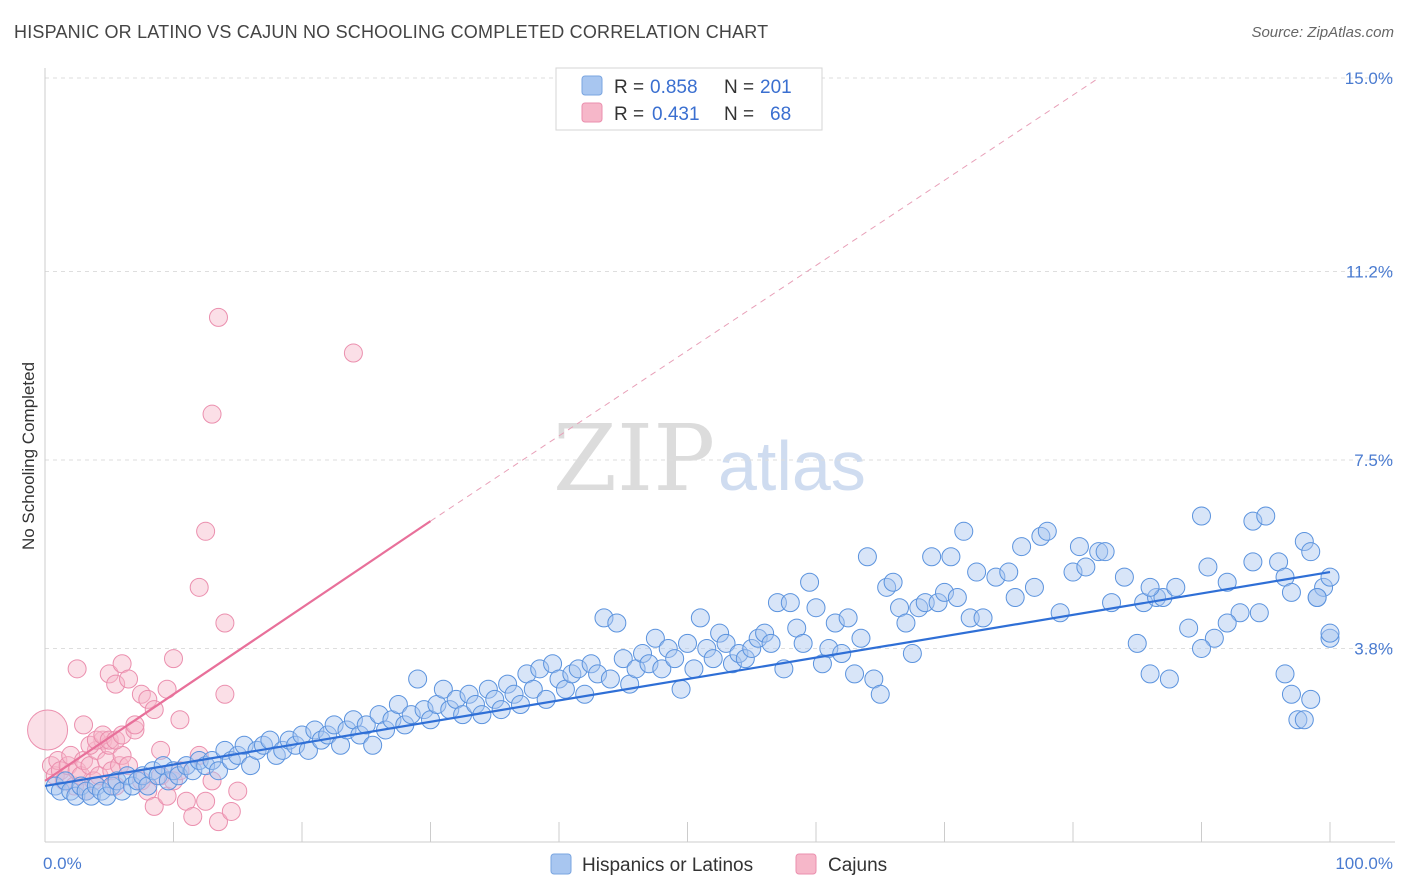  Describe the element at coordinates (739, 114) in the screenshot. I see `legend-n-label-cajun: N =` at that location.